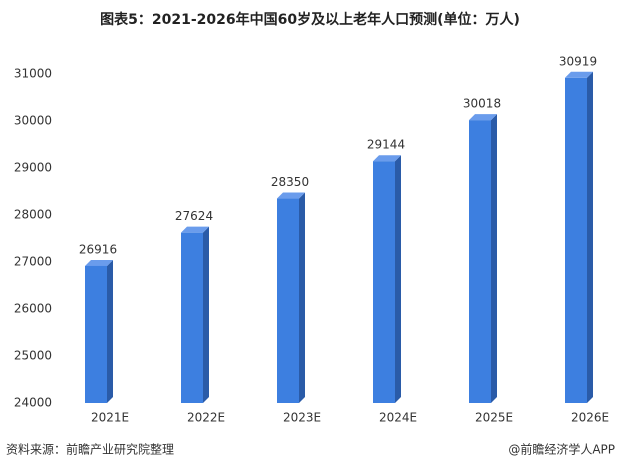 This screenshot has width=621, height=474. I want to click on x-tick-label: 2025E, so click(494, 418).